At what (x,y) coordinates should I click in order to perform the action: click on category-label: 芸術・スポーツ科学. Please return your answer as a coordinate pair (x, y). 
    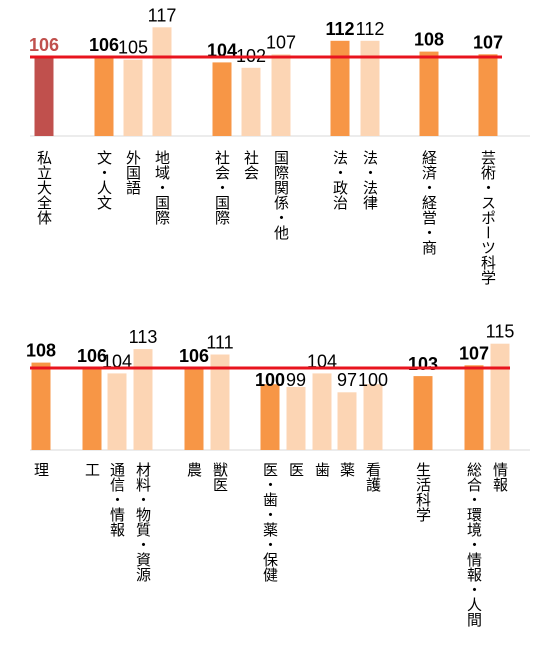
    Looking at the image, I should click on (488, 217).